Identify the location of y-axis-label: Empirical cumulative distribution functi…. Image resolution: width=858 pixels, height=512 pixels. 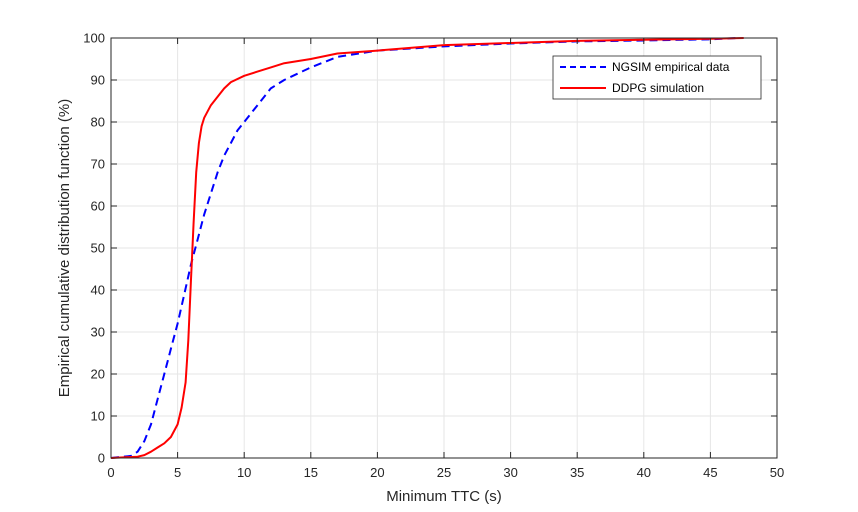
(64, 248).